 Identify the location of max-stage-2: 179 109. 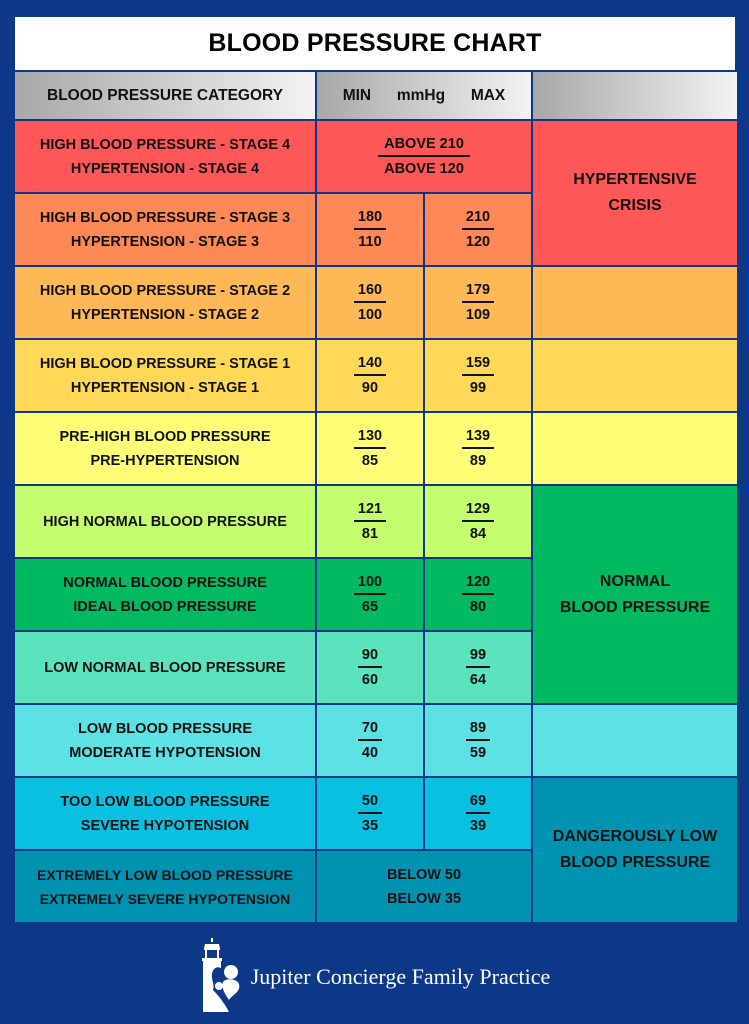
(478, 302).